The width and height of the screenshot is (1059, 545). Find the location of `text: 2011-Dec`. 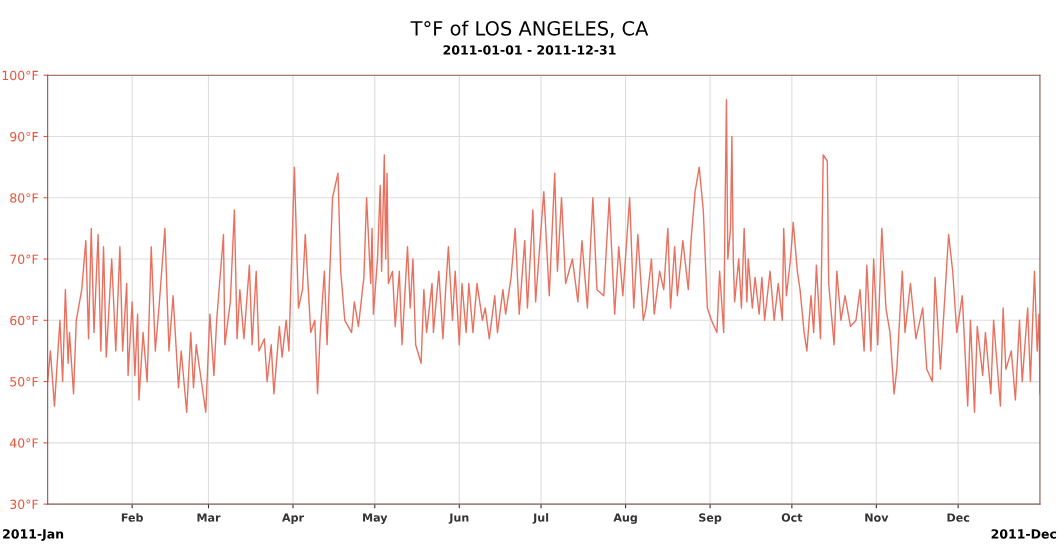

text: 2011-Dec is located at coordinates (1024, 534).